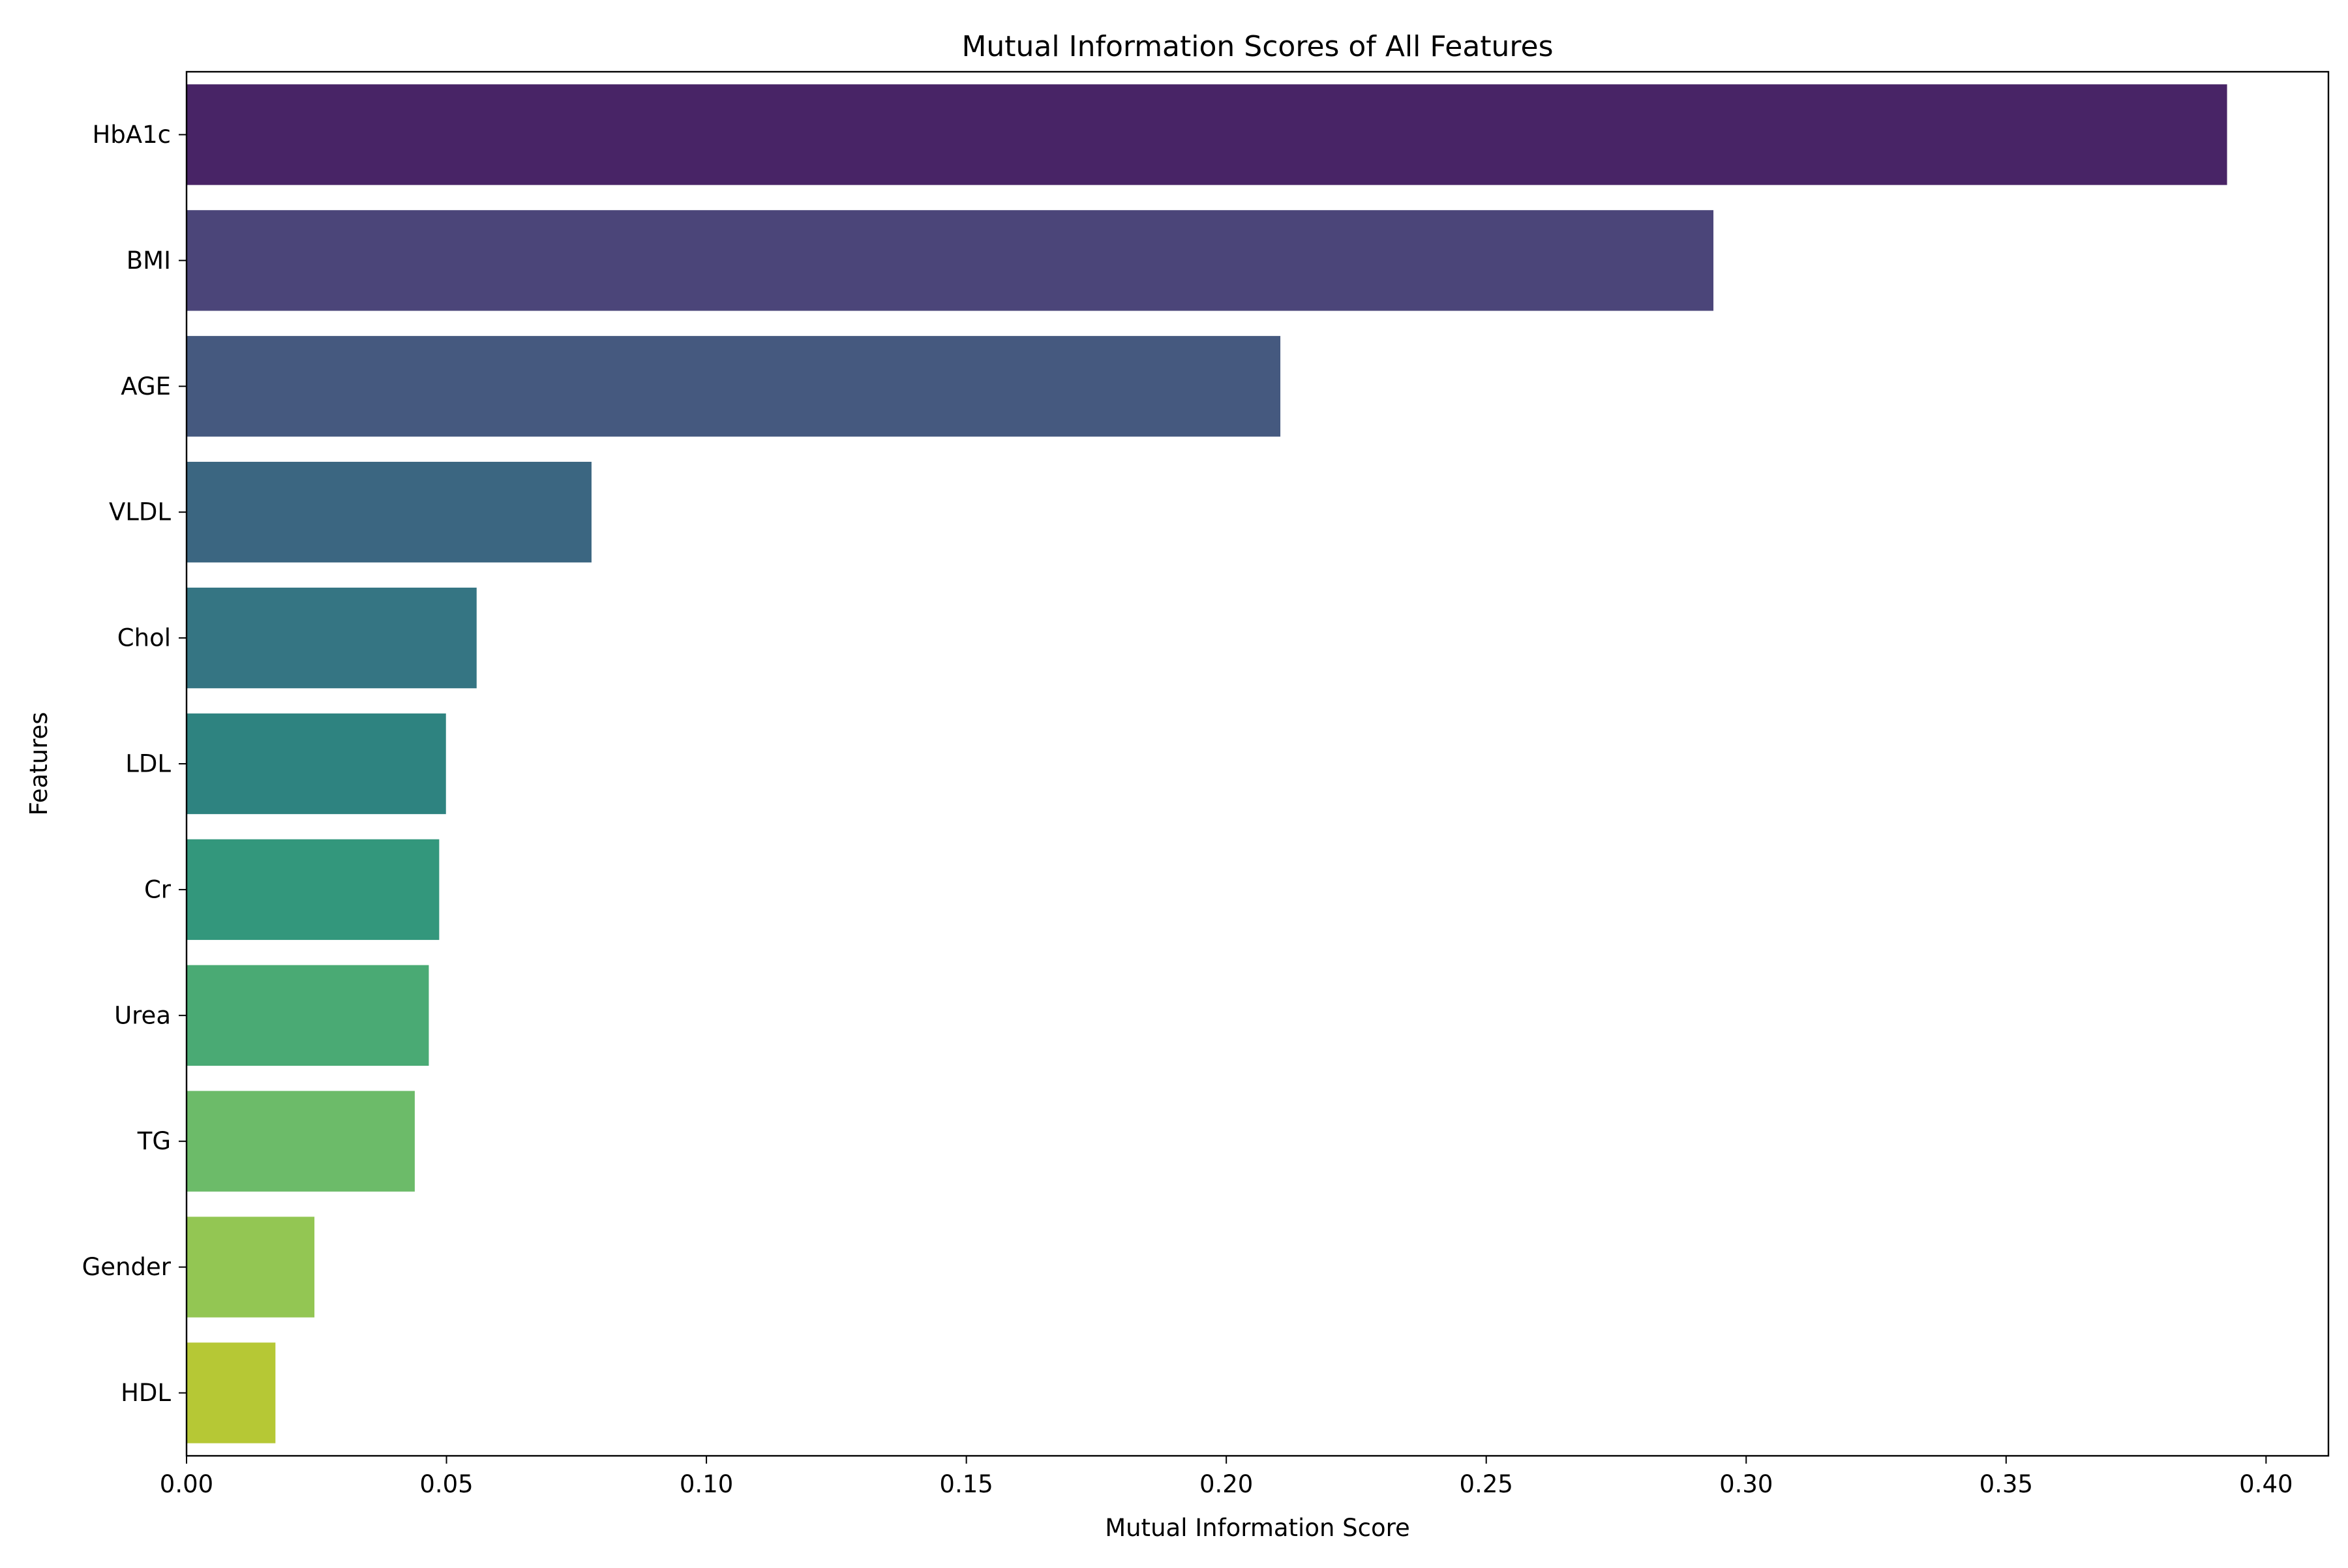 The image size is (2348, 1568). Describe the element at coordinates (131, 135) in the screenshot. I see `y-tick-label: HbA1c` at that location.